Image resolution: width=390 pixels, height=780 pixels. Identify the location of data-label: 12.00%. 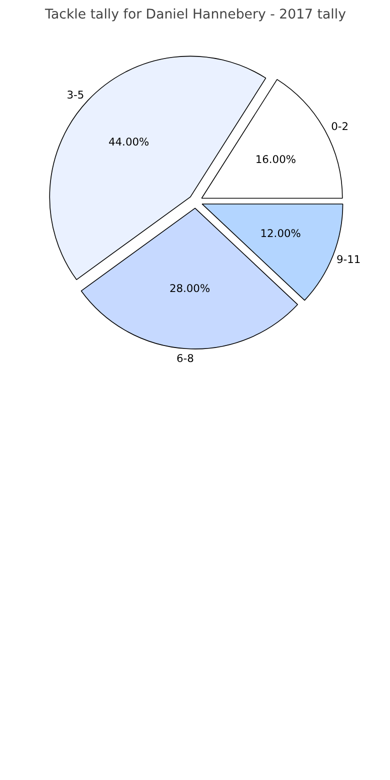
(280, 233).